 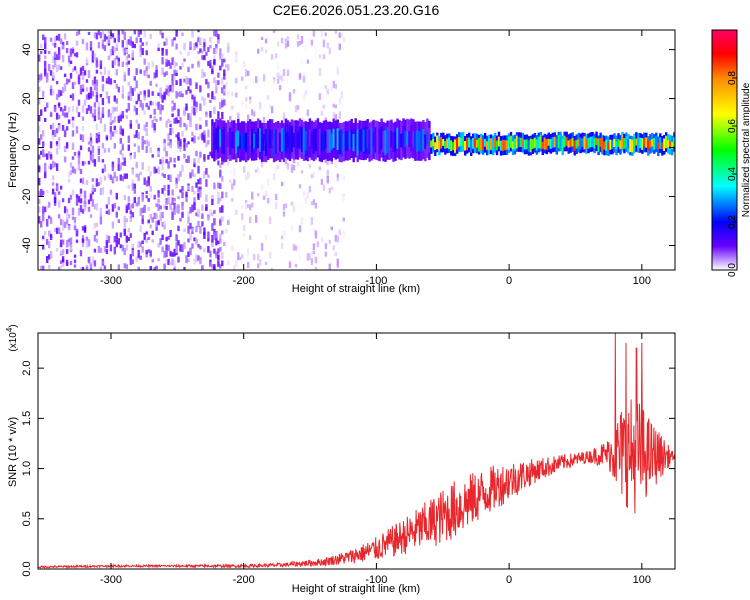 What do you see at coordinates (27, 518) in the screenshot?
I see `y-tick-label: 0.5` at bounding box center [27, 518].